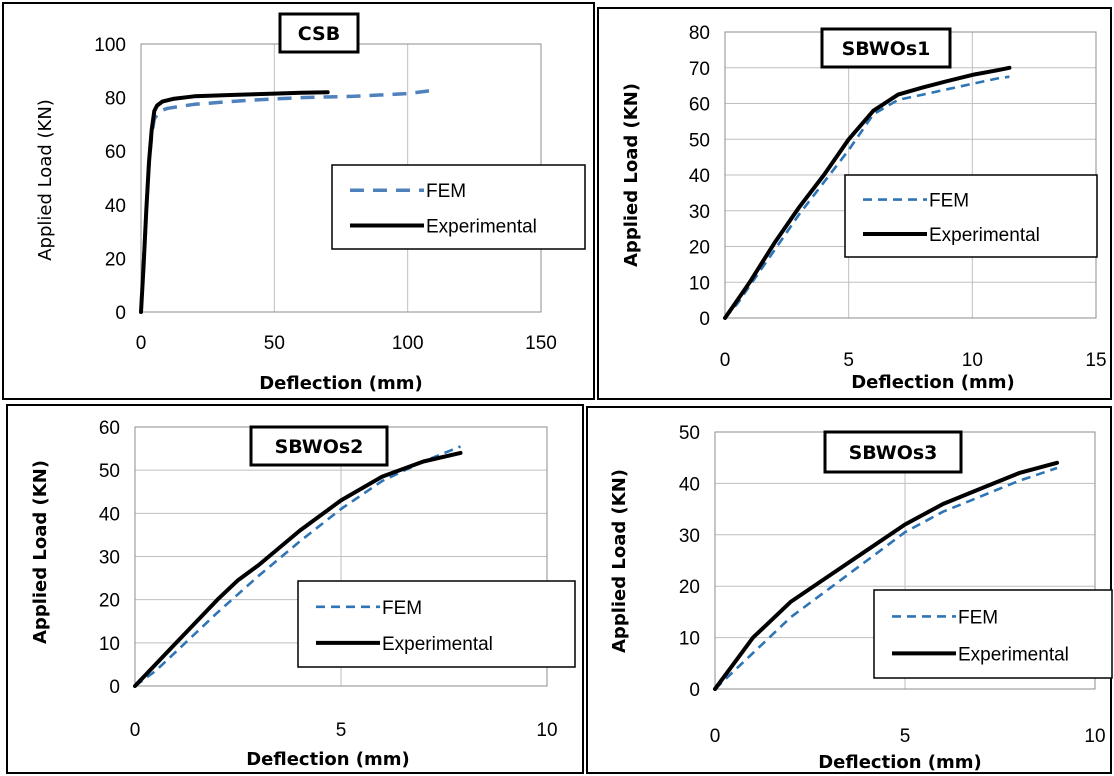  I want to click on x-tick-label: 100, so click(408, 343).